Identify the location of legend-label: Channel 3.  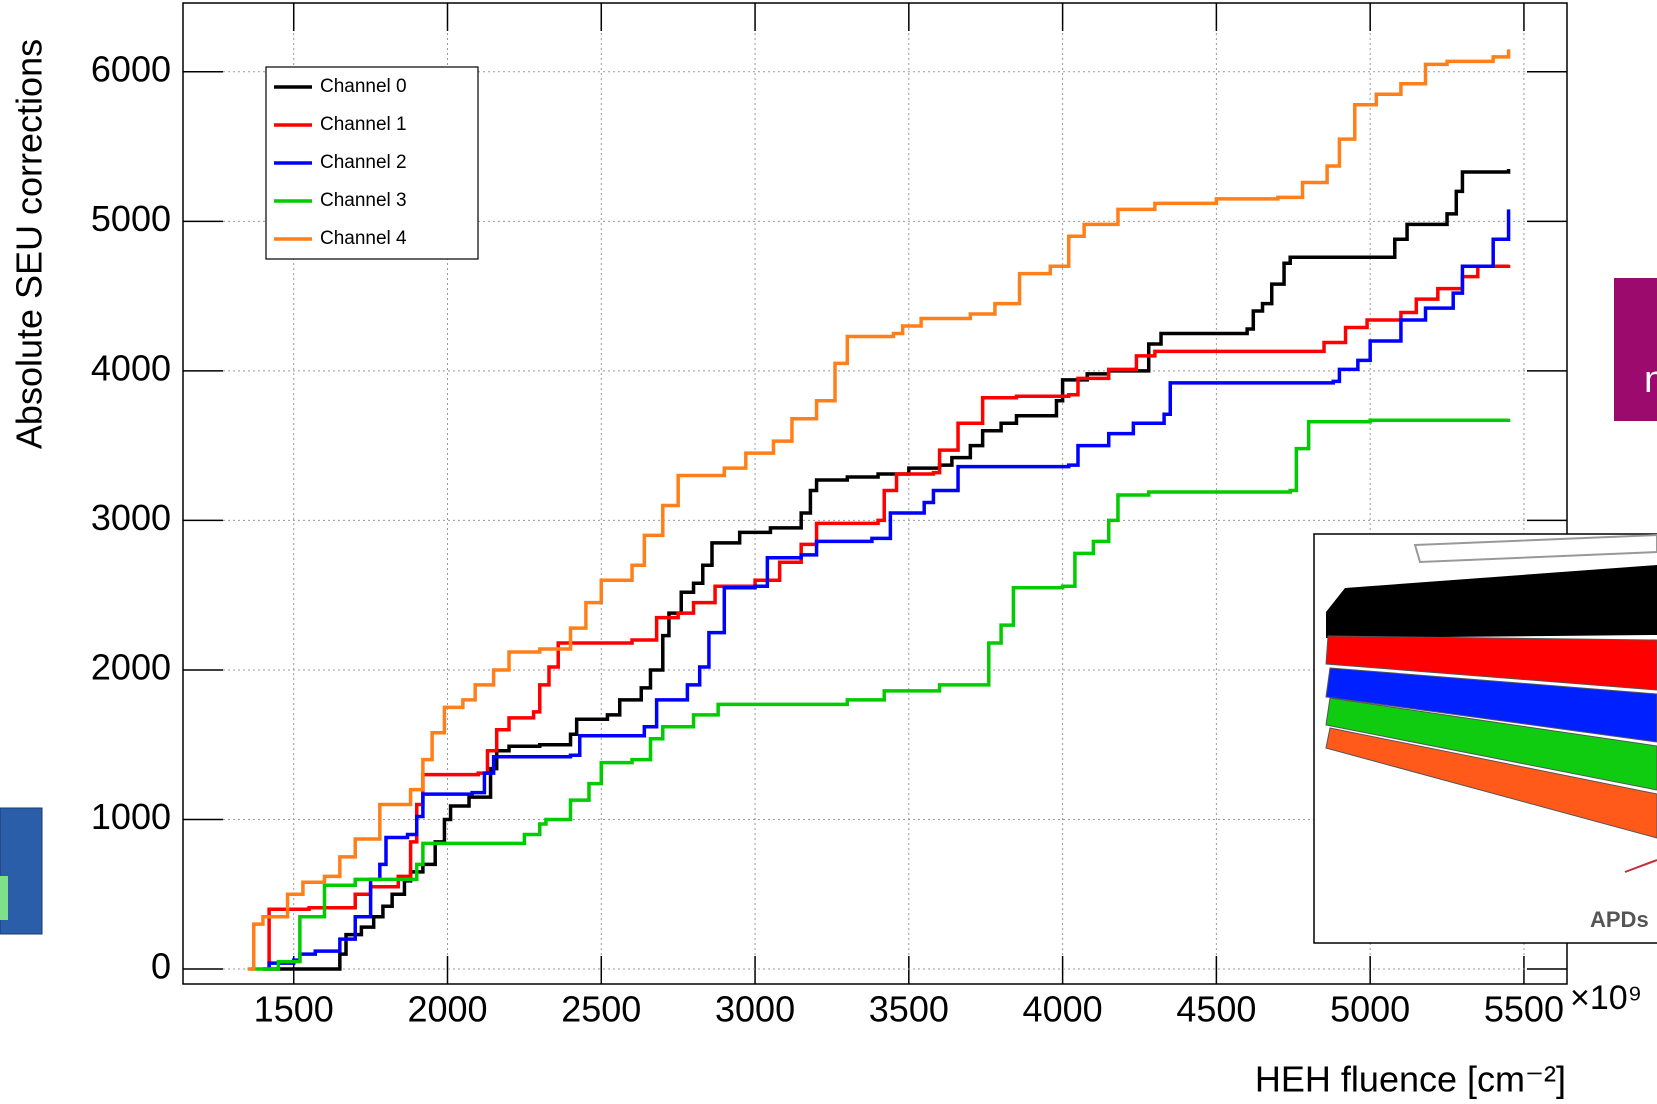
(363, 200).